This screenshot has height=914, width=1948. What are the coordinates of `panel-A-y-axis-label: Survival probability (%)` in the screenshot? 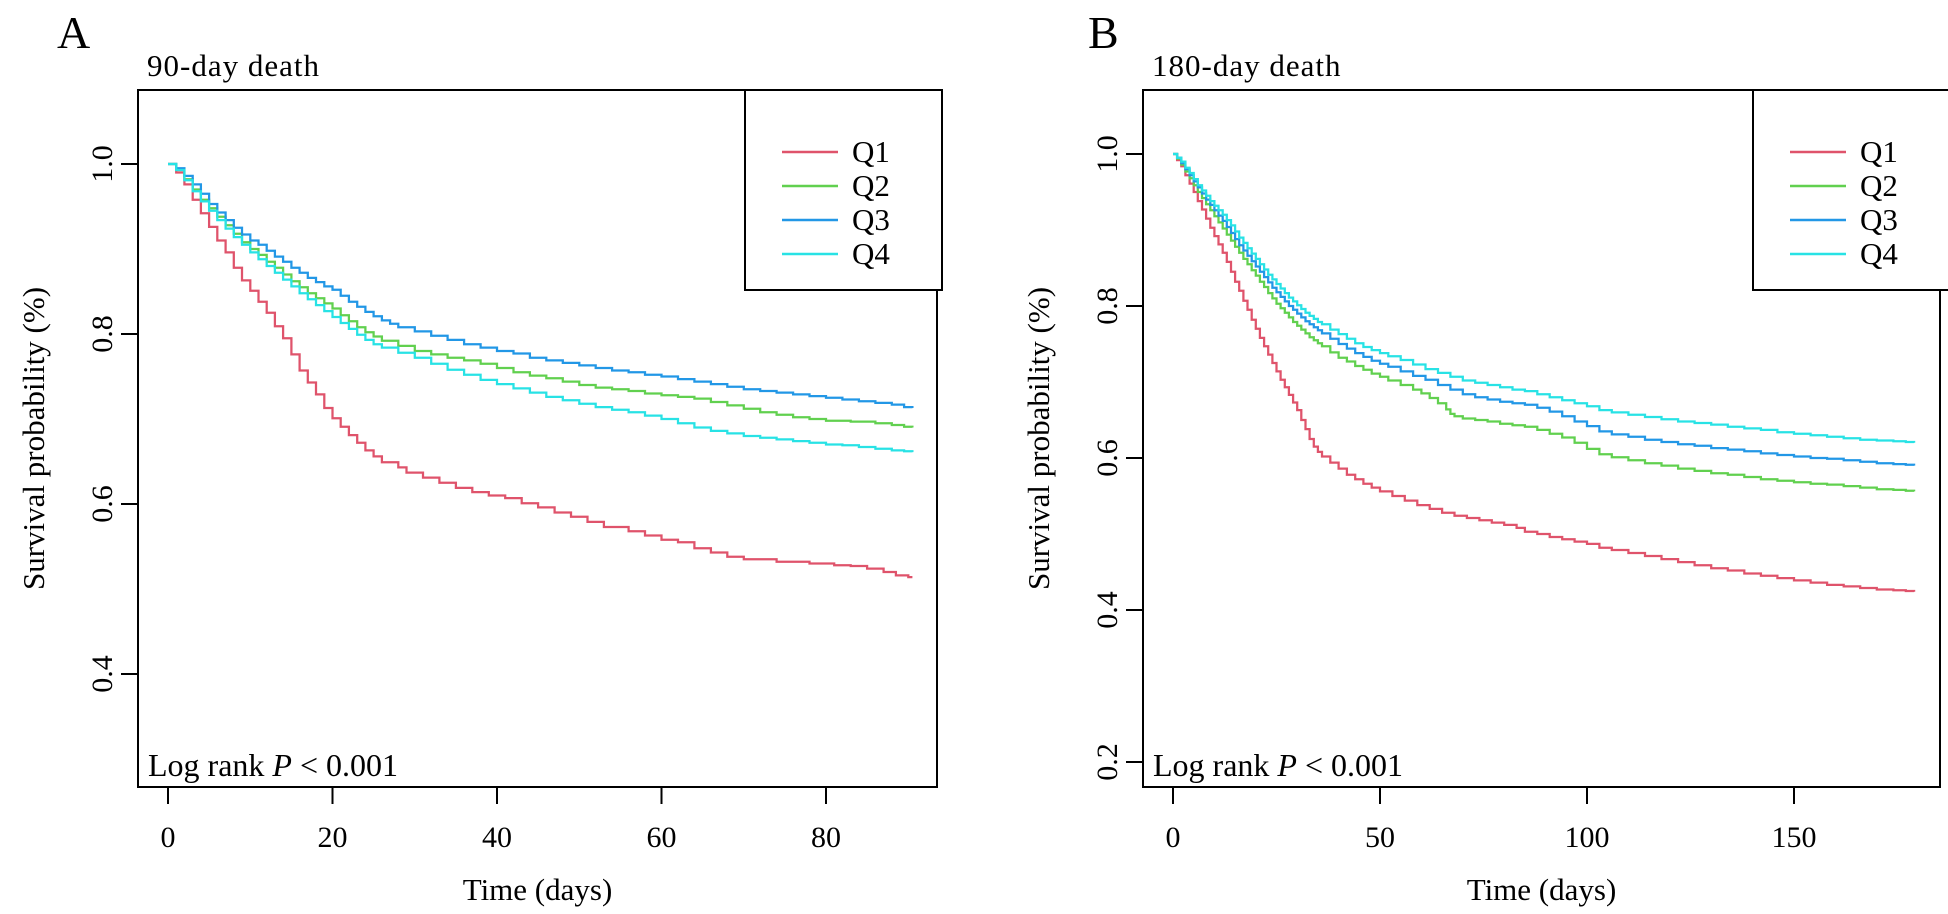 It's located at (33, 438).